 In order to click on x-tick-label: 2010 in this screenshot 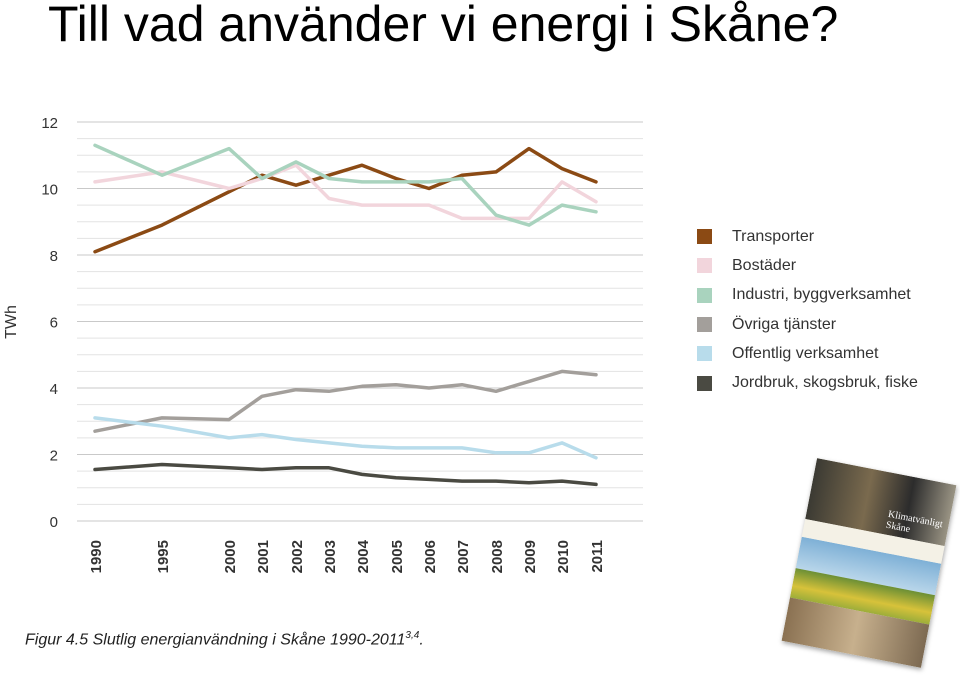, I will do `click(563, 556)`.